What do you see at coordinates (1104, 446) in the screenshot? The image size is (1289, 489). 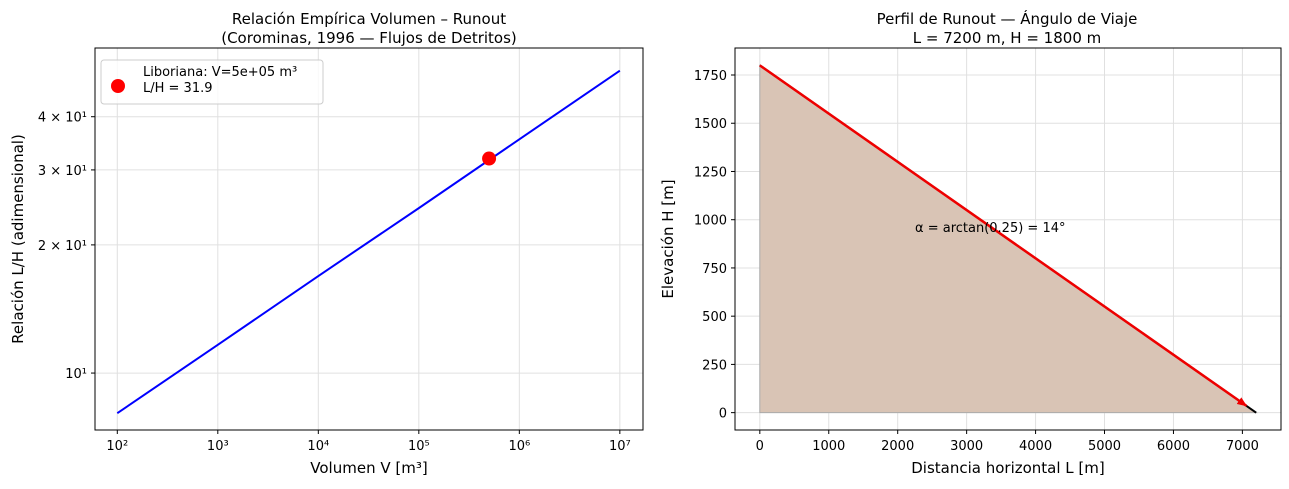 I see `x-tick-label: 5000` at bounding box center [1104, 446].